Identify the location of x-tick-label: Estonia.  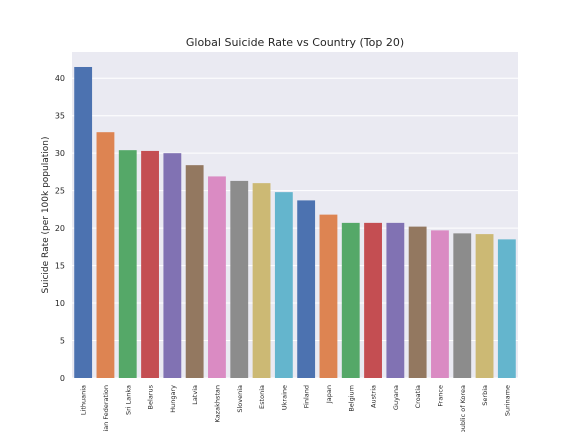
(262, 397).